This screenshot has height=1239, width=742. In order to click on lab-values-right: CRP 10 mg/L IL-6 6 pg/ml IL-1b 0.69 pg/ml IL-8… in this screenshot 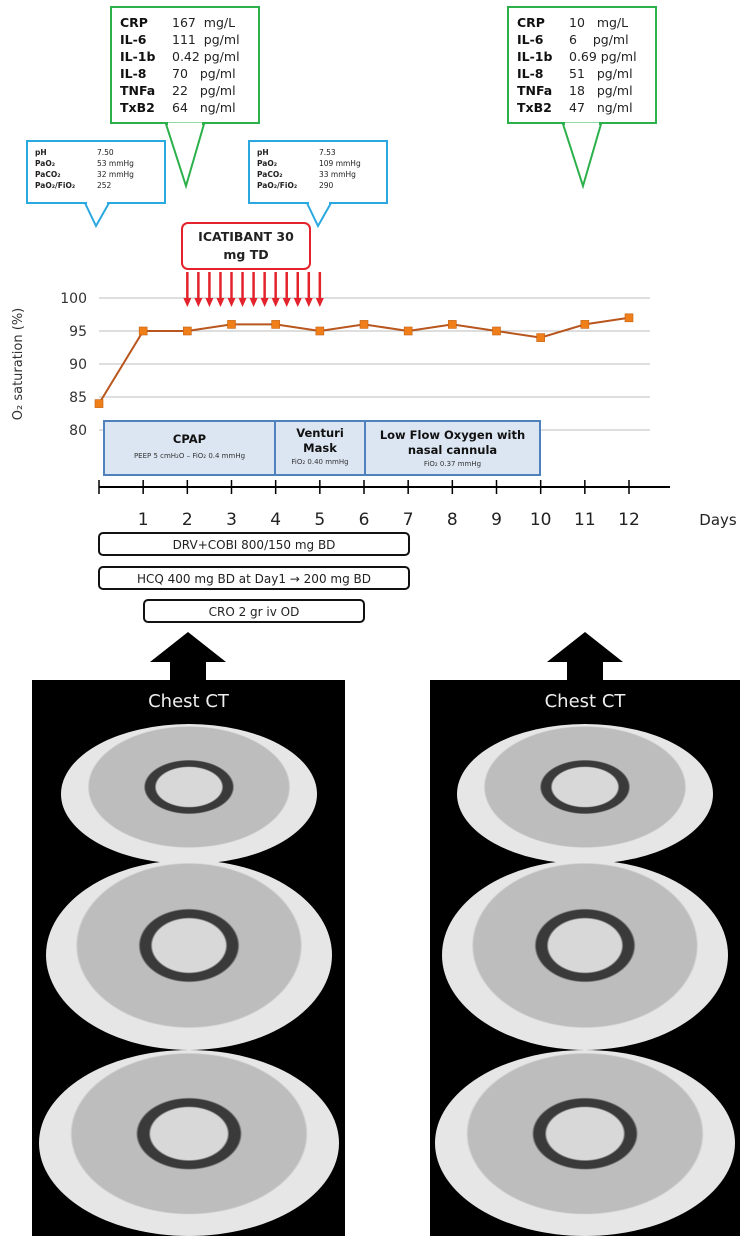, I will do `click(582, 65)`.